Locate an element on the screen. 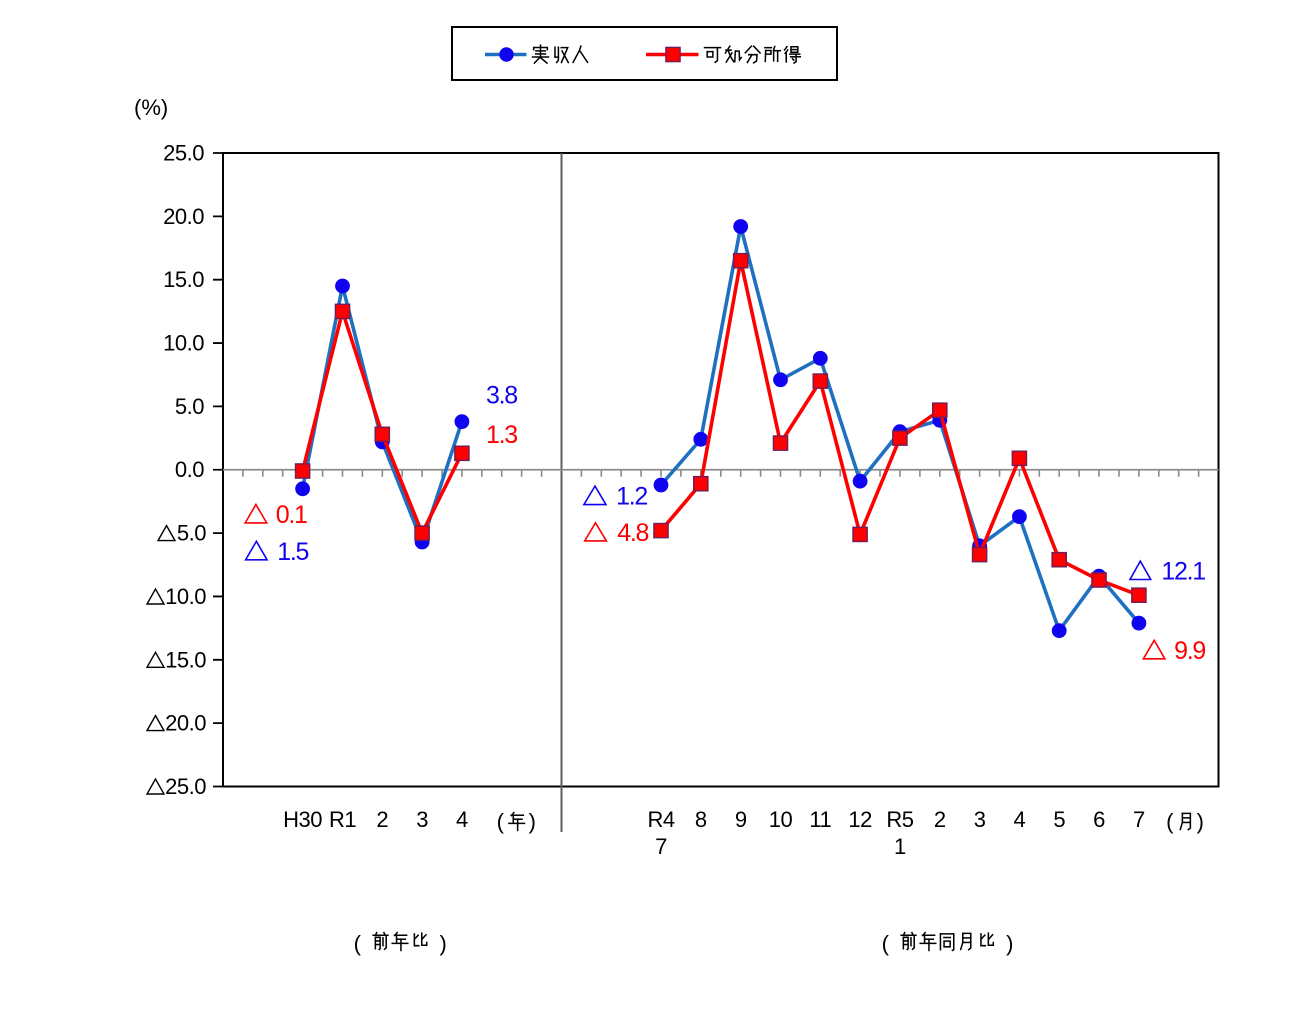 The height and width of the screenshot is (1021, 1303). svg-text: 1.3 is located at coordinates (501, 435).